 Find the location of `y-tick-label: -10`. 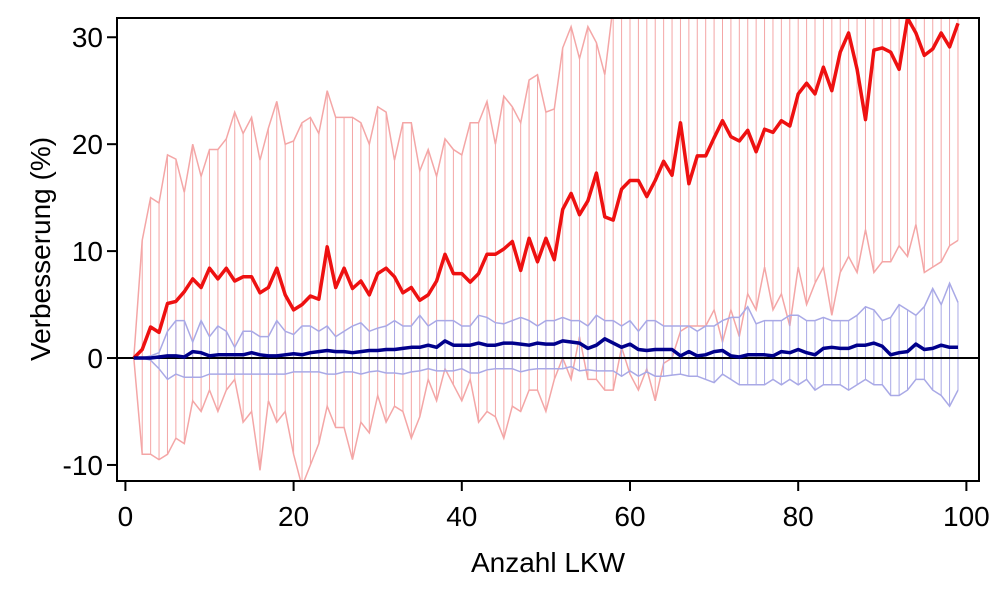

y-tick-label: -10 is located at coordinates (83, 465).